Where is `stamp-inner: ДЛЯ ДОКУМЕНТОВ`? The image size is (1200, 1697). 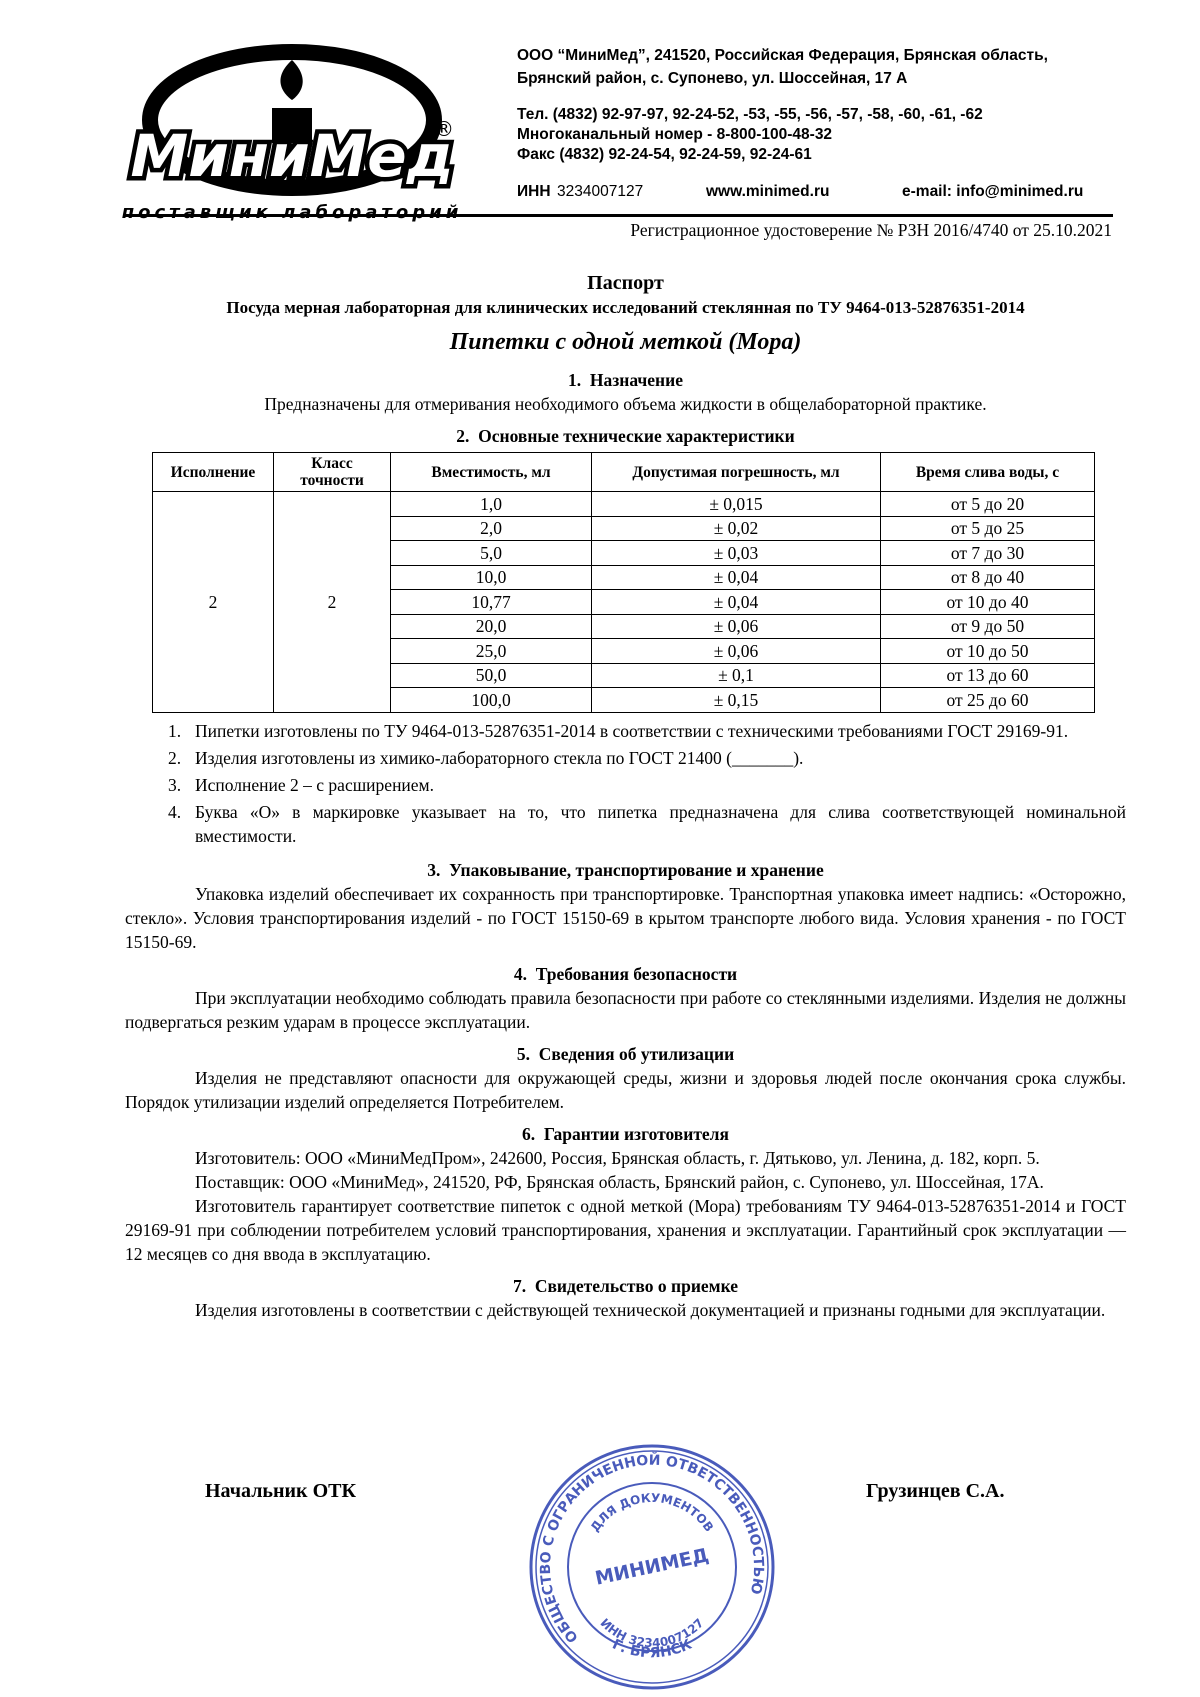
stamp-inner: ДЛЯ ДОКУМЕНТОВ is located at coordinates (652, 1513).